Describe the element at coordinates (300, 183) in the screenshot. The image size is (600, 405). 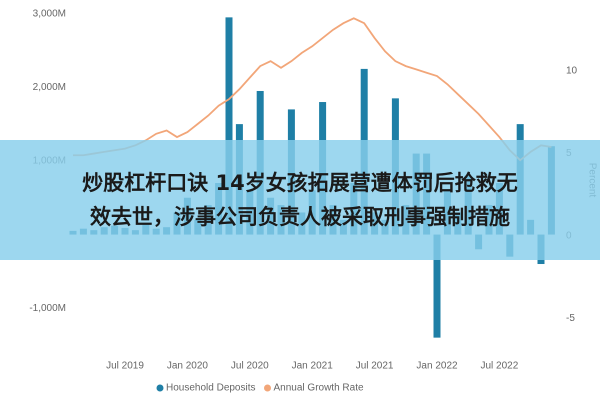
I see `banner-text: 炒股杠杆口诀 14岁女孩拓展营遭体罚后抢救无` at that location.